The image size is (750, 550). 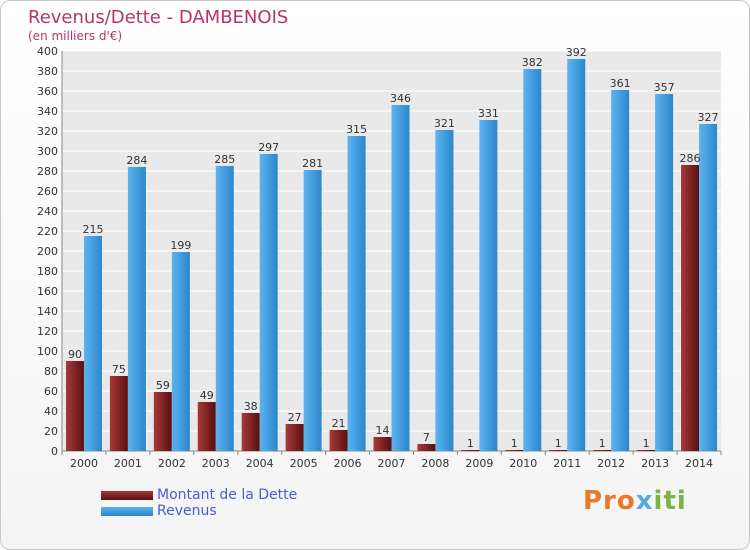 What do you see at coordinates (426, 437) in the screenshot?
I see `data-label-debt: 7` at bounding box center [426, 437].